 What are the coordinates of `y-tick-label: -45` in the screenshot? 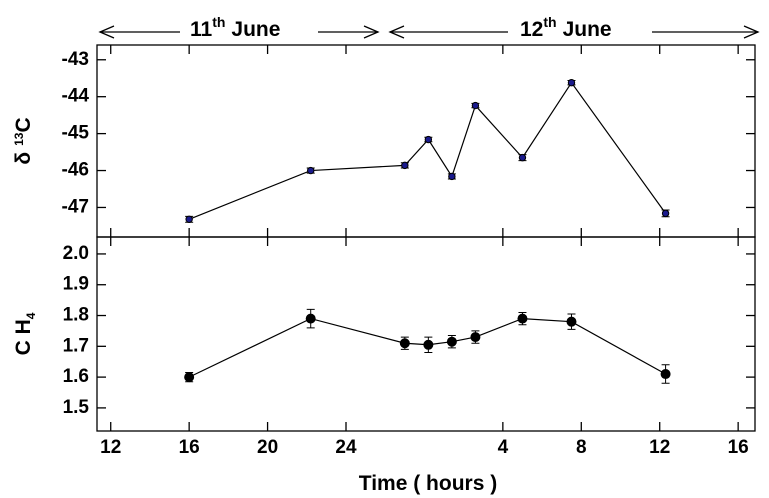 It's located at (76, 133).